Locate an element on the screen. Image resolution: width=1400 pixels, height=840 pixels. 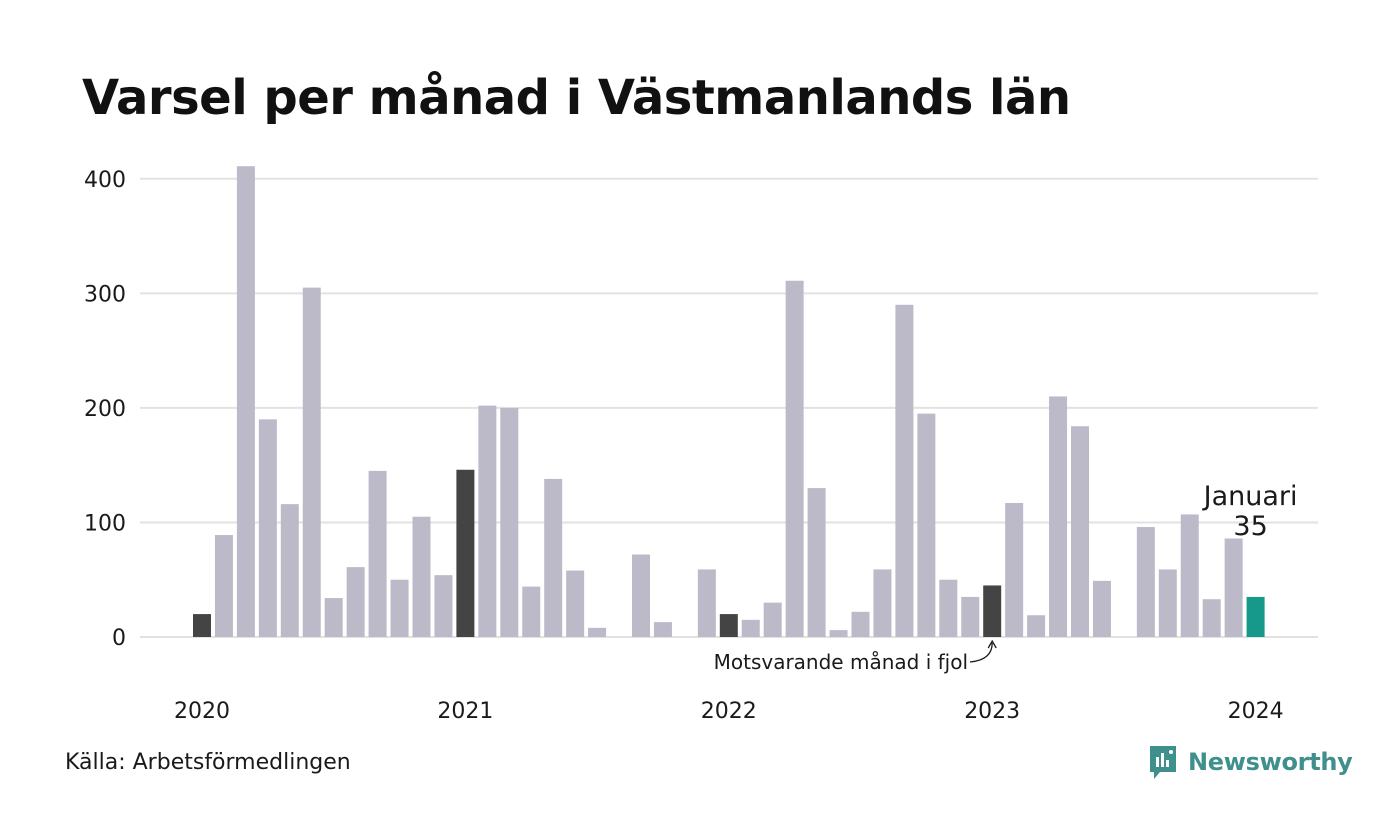
x-tick-label: 2020 is located at coordinates (202, 711).